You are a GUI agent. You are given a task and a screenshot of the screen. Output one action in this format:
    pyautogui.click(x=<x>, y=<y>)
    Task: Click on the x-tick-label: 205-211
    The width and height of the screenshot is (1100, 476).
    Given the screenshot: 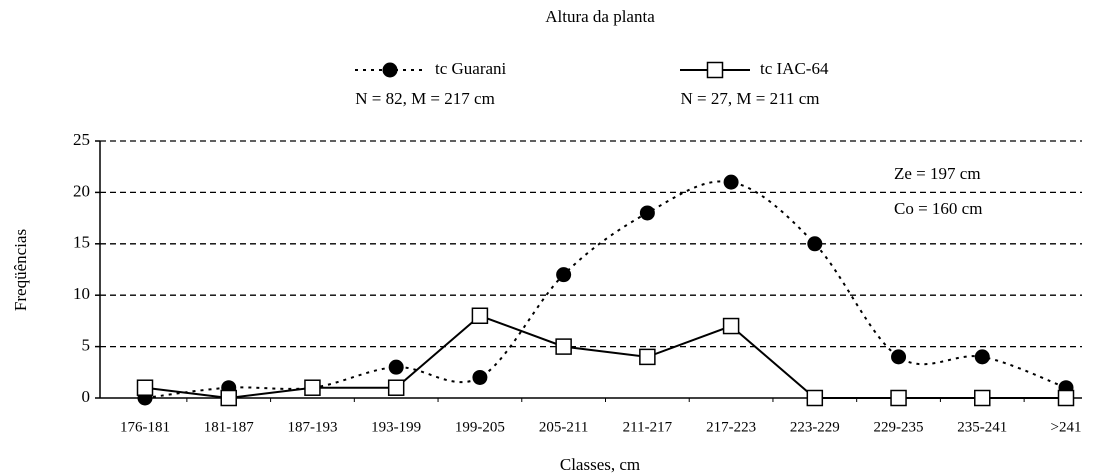 What is the action you would take?
    pyautogui.click(x=563, y=427)
    